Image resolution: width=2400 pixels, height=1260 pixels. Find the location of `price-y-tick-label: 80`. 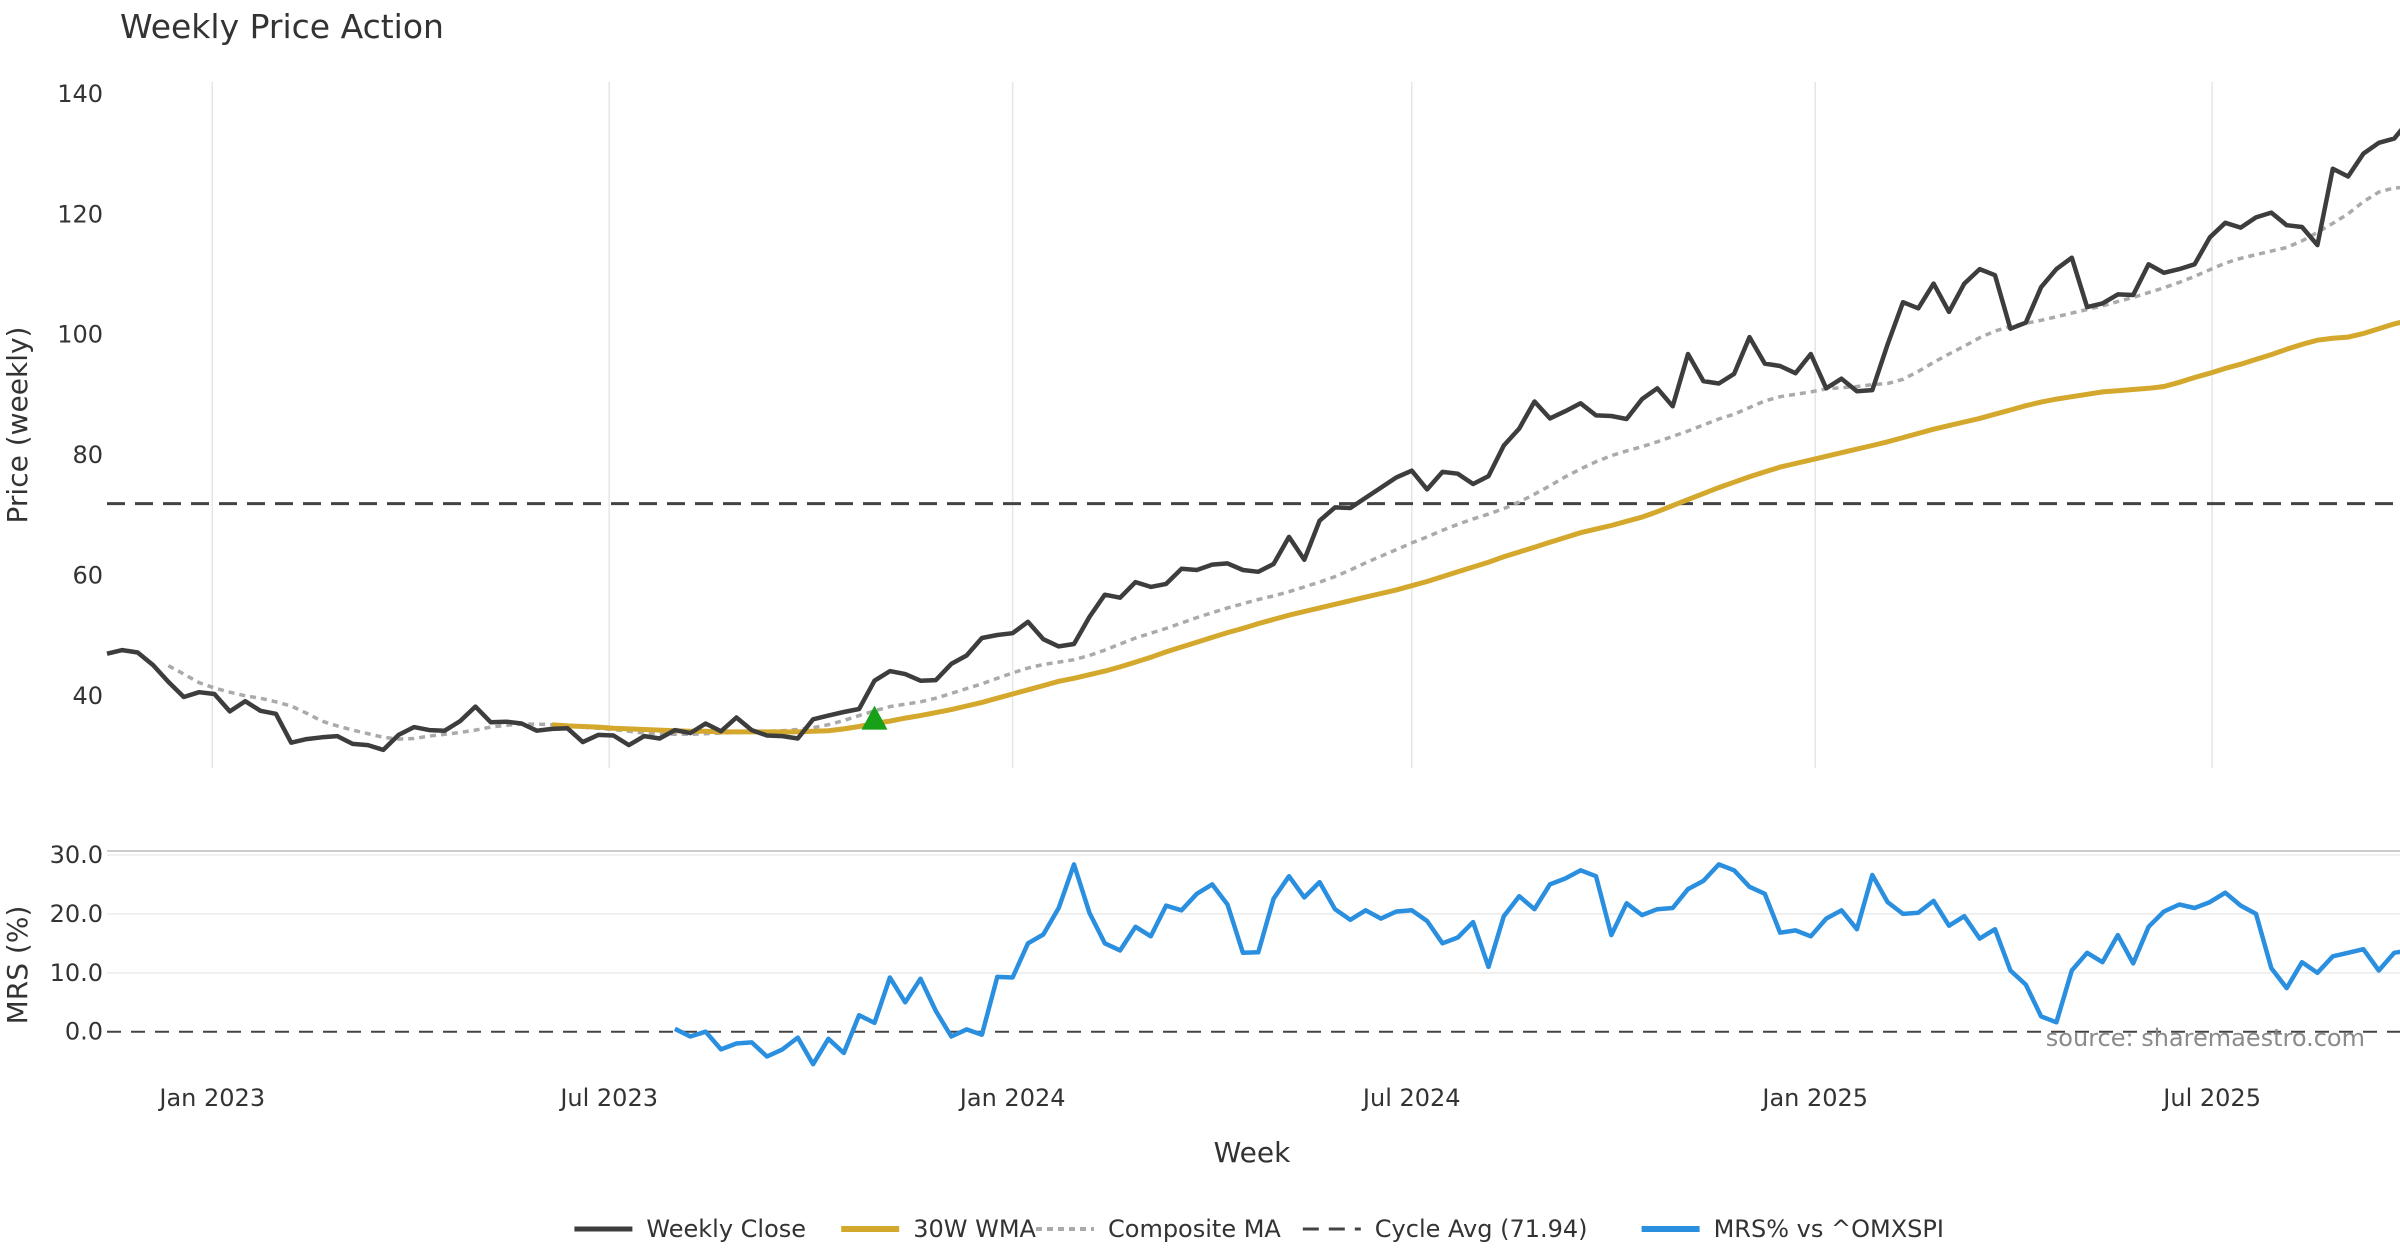

price-y-tick-label: 80 is located at coordinates (87, 455).